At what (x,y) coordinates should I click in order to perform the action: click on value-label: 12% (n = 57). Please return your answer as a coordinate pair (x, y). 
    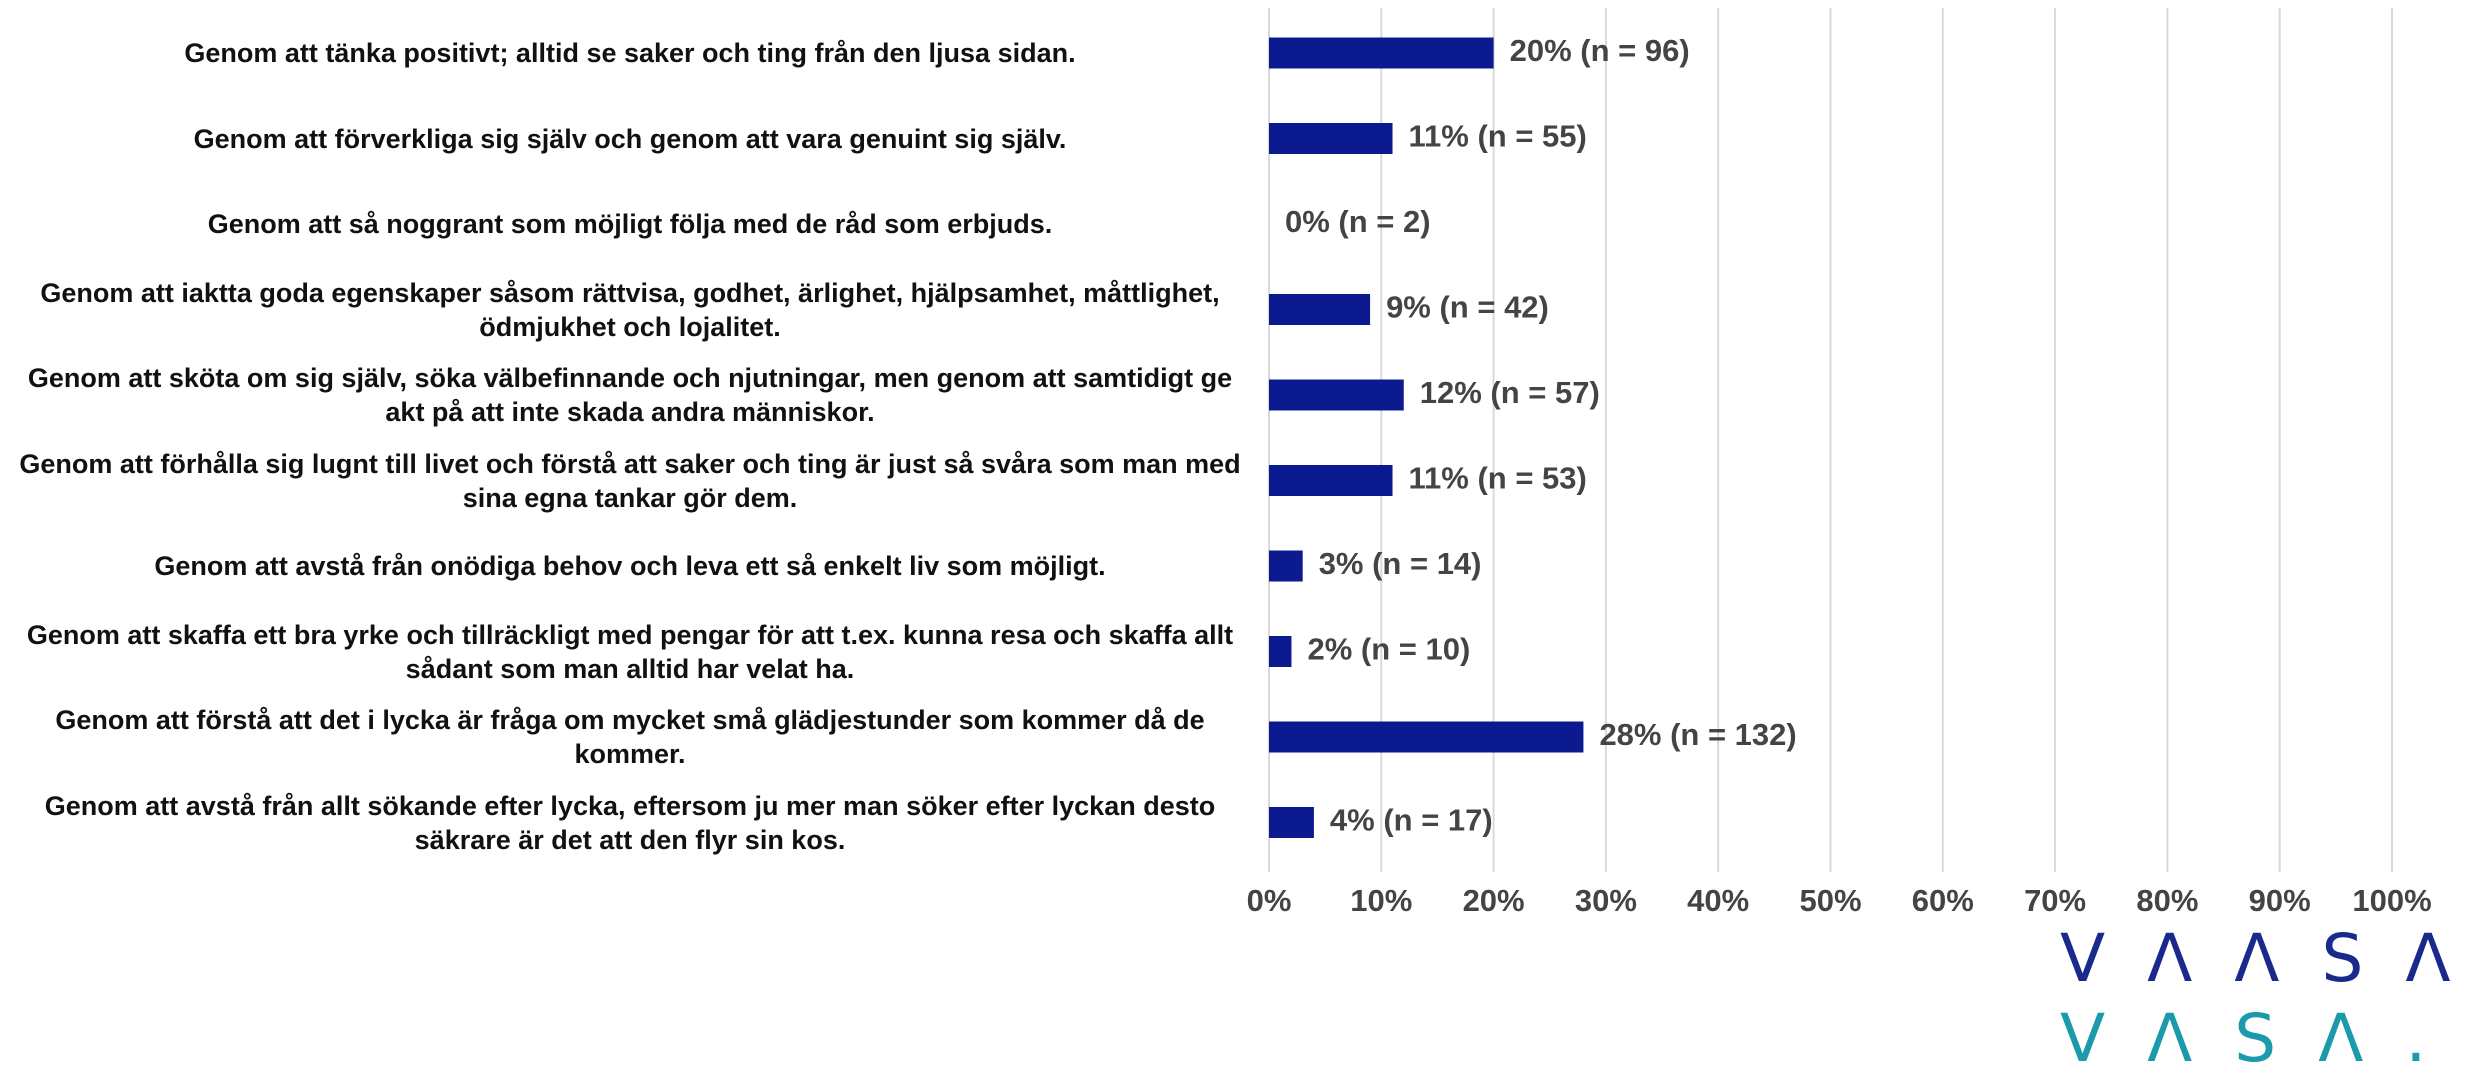
    Looking at the image, I should click on (1510, 392).